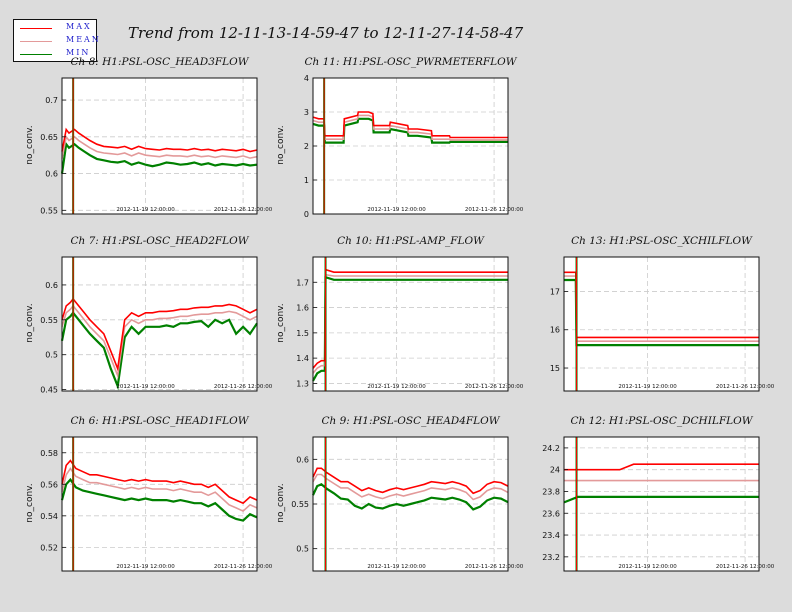 This screenshot has width=792, height=612. I want to click on legend-item-mean: MEAN, so click(59, 41).